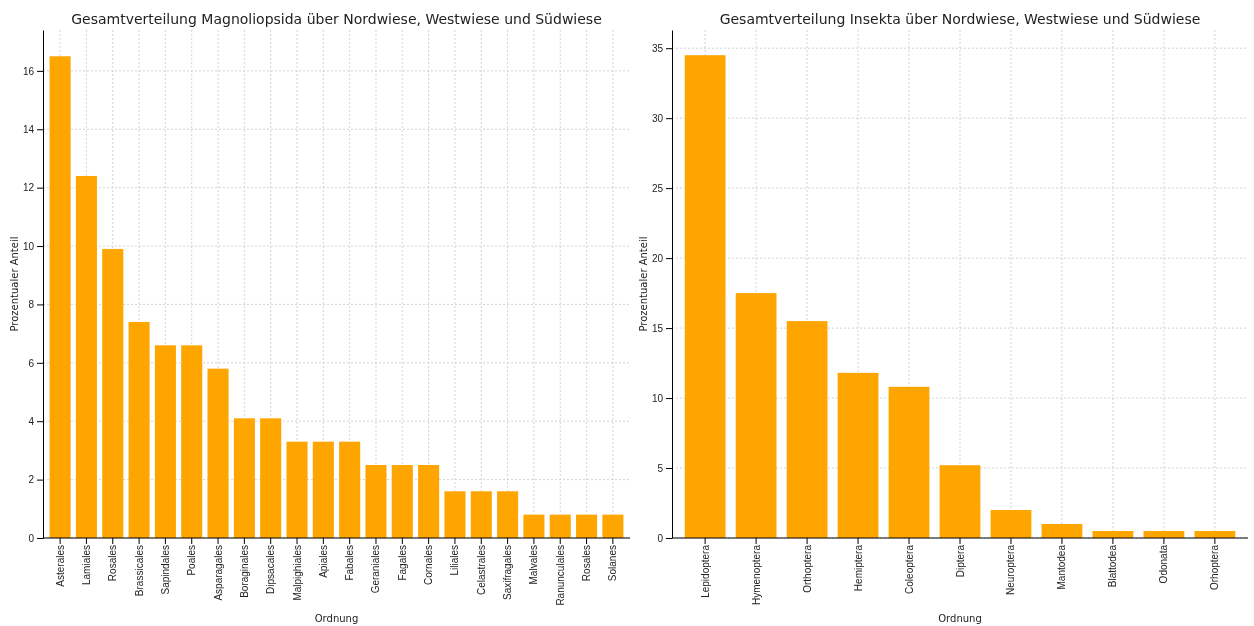 The image size is (1254, 626). Describe the element at coordinates (28, 188) in the screenshot. I see `y-tick-label: 12` at that location.